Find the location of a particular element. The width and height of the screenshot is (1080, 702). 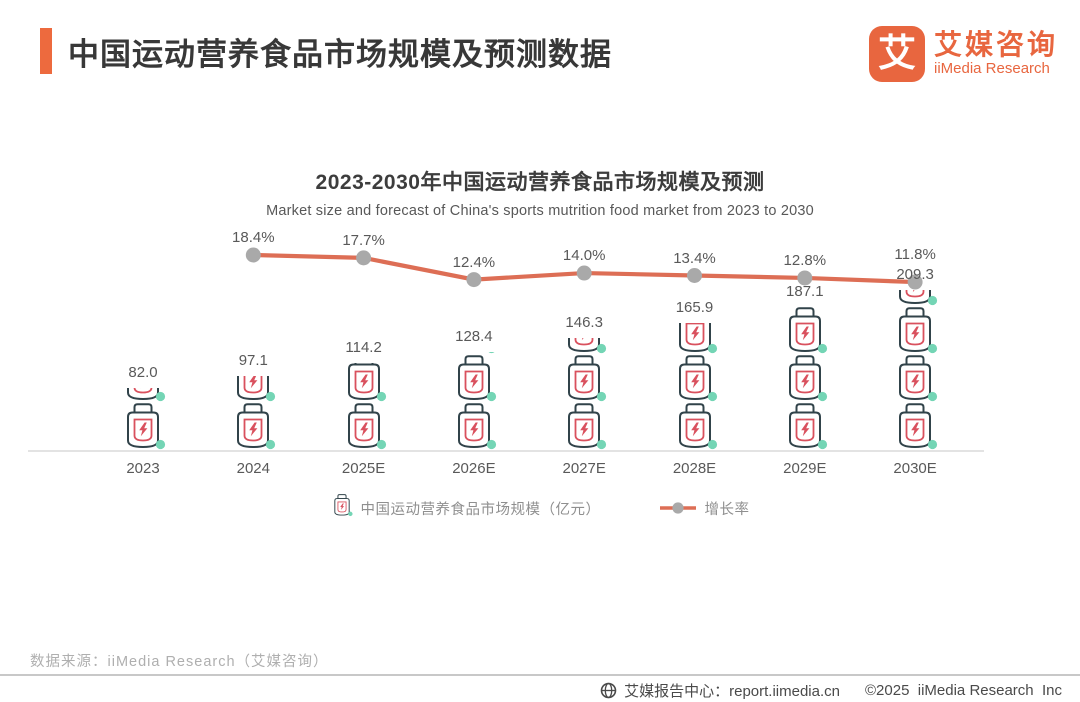

legend-label: 中国运动营养食品市场规模（亿元） is located at coordinates (480, 509).